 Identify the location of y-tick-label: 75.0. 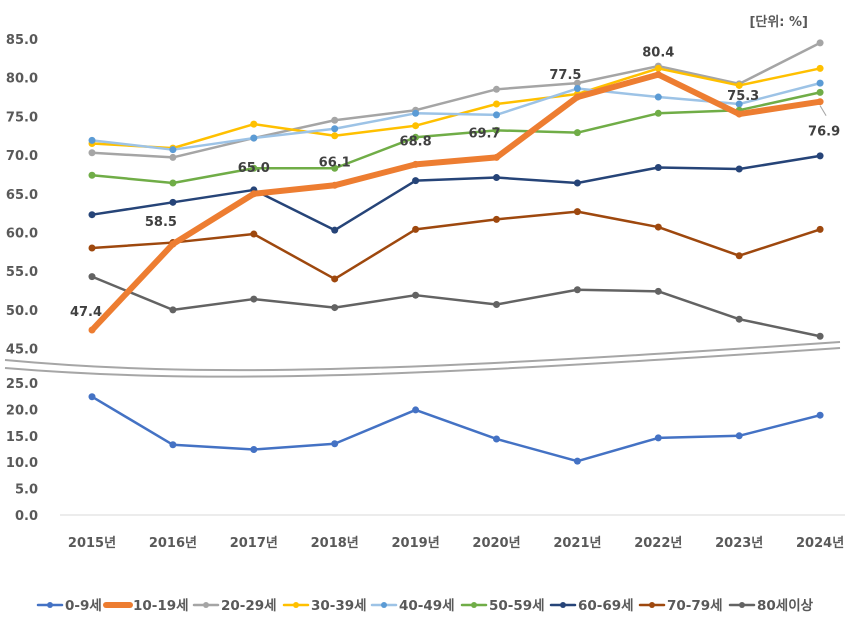
(22, 117).